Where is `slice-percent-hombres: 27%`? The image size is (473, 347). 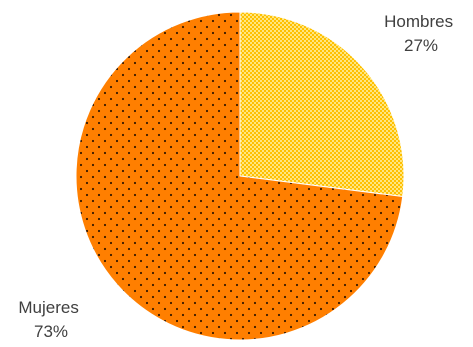
slice-percent-hombres: 27% is located at coordinates (421, 45).